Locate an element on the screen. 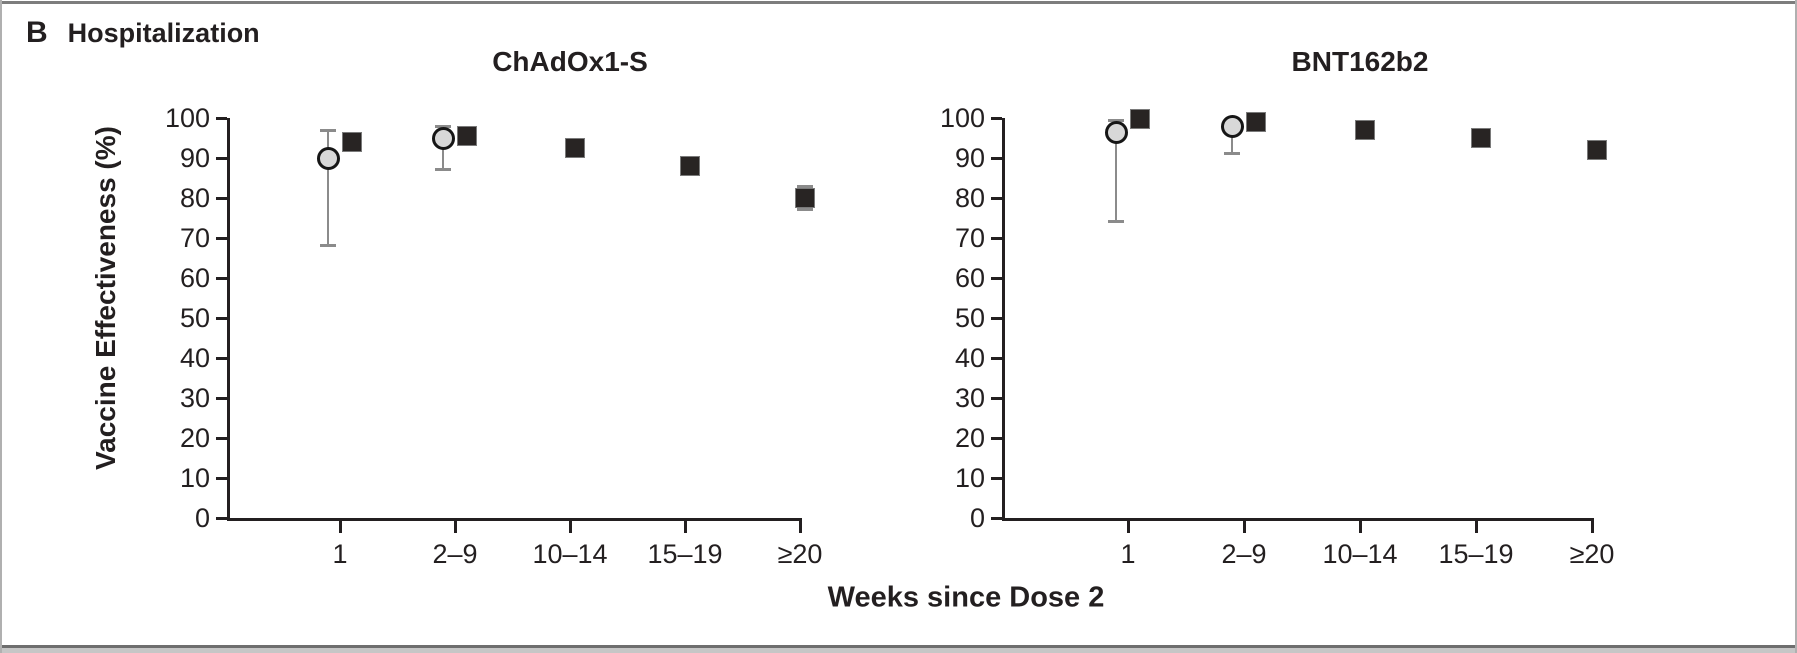  frame-bottom-border is located at coordinates (898, 649).